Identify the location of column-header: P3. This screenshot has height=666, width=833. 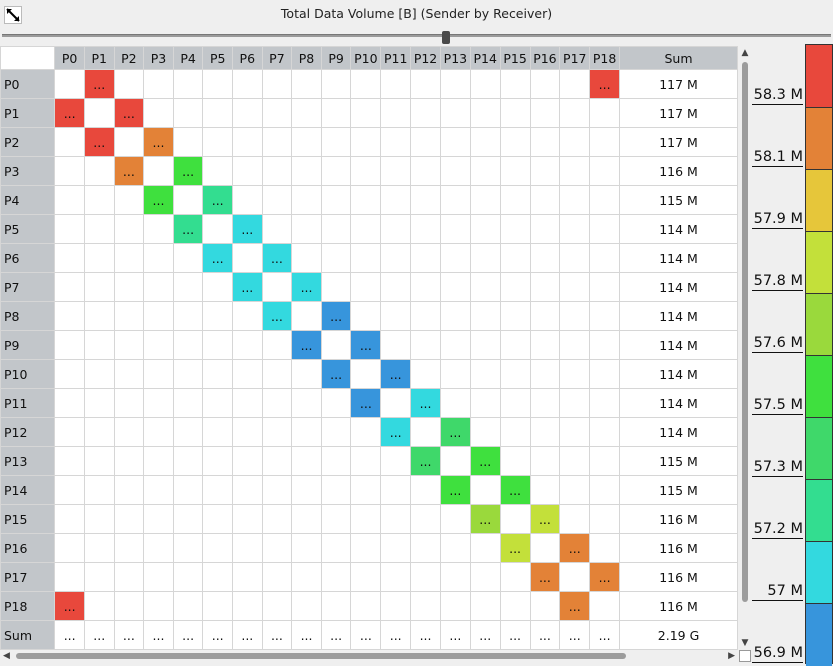
(158, 58).